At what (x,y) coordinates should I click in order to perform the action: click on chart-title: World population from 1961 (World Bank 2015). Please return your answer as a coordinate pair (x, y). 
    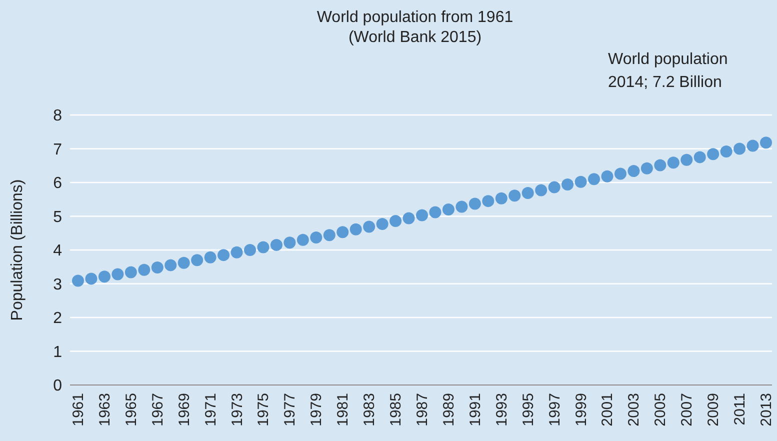
    Looking at the image, I should click on (415, 27).